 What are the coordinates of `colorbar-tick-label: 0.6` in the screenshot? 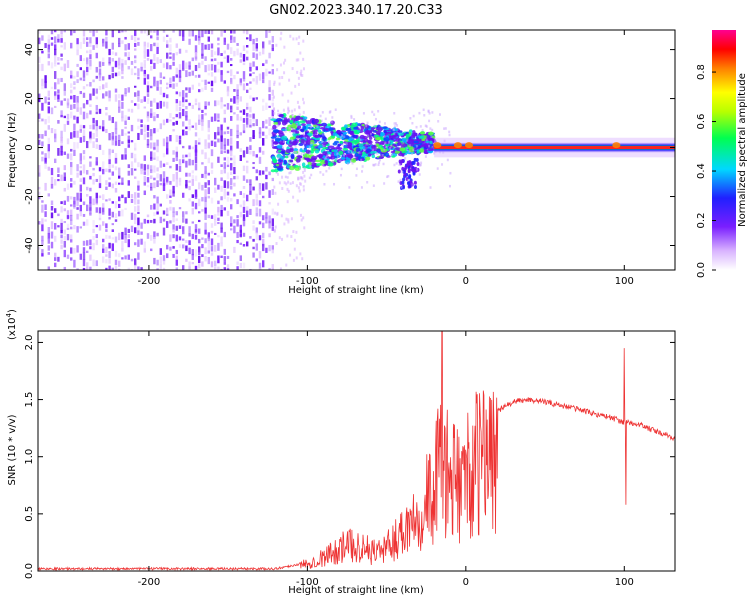 It's located at (701, 122).